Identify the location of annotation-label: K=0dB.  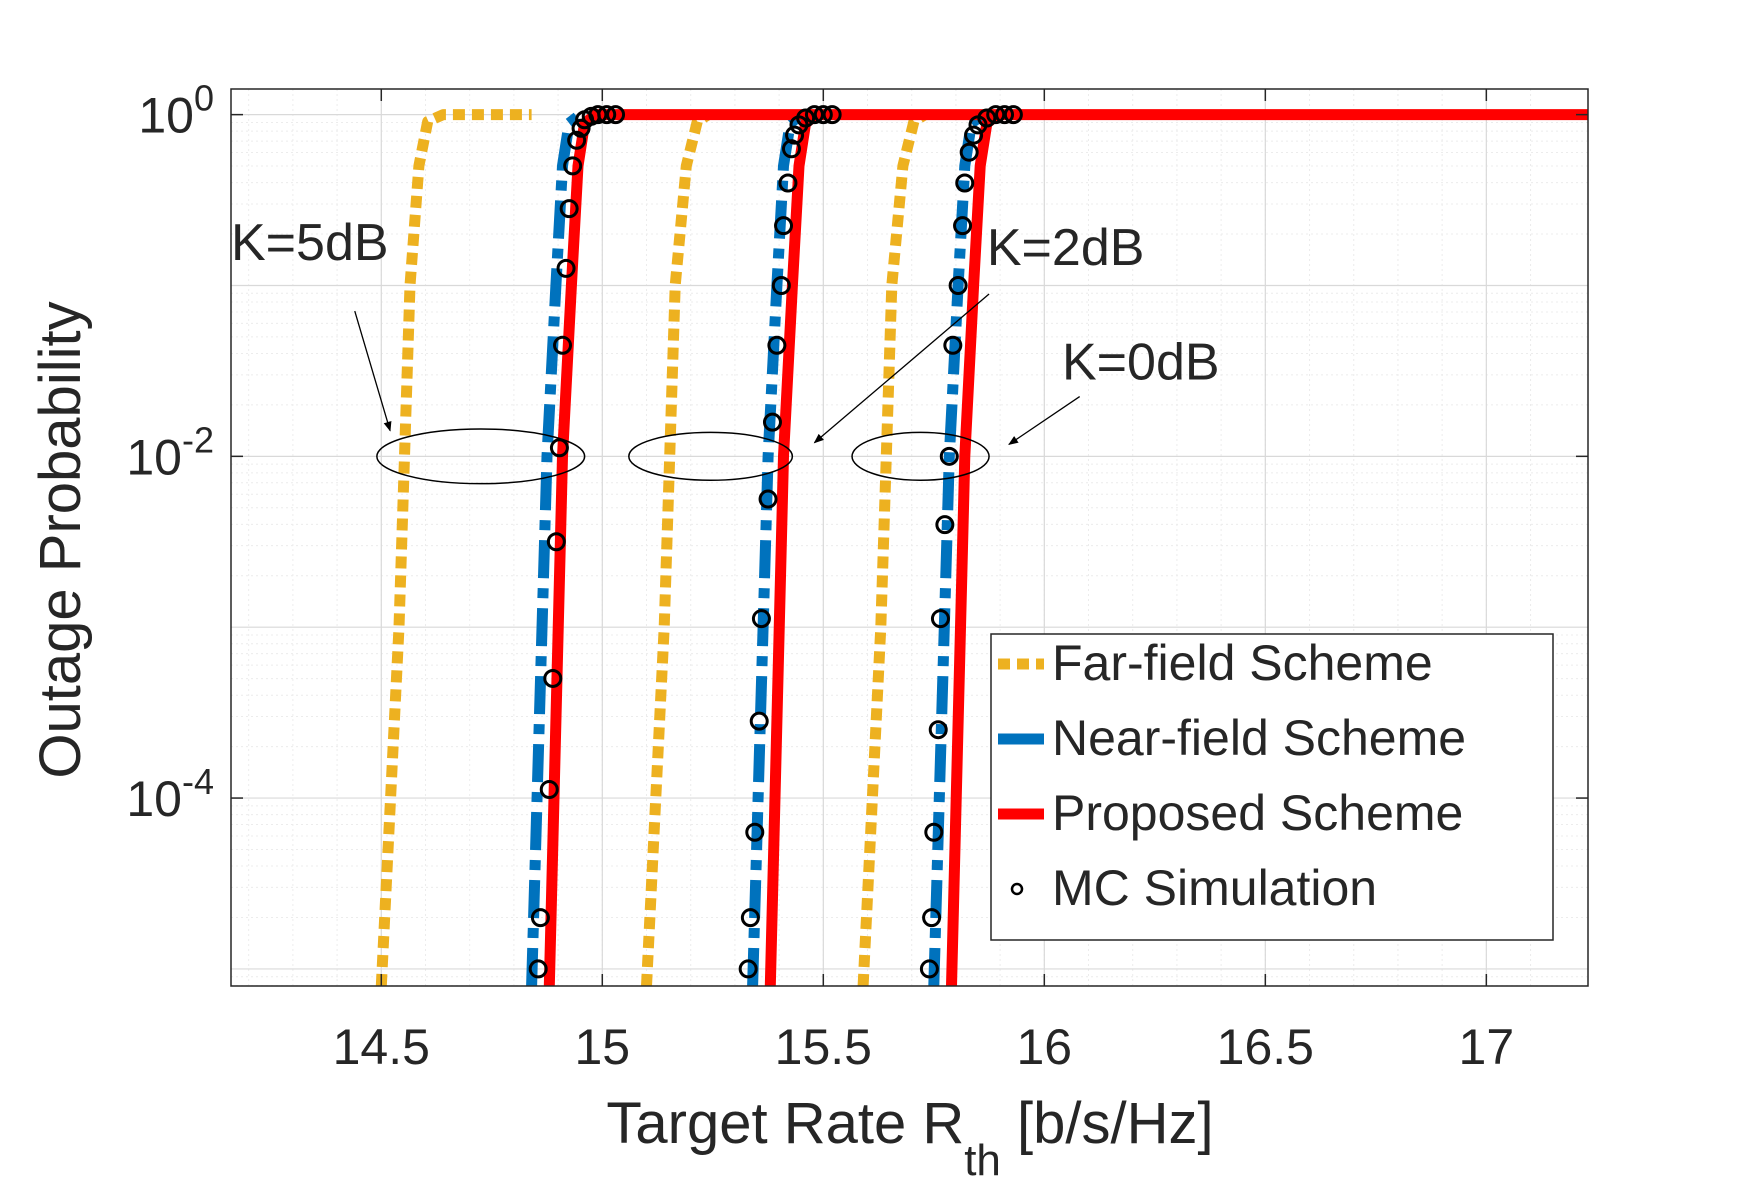
(1141, 362).